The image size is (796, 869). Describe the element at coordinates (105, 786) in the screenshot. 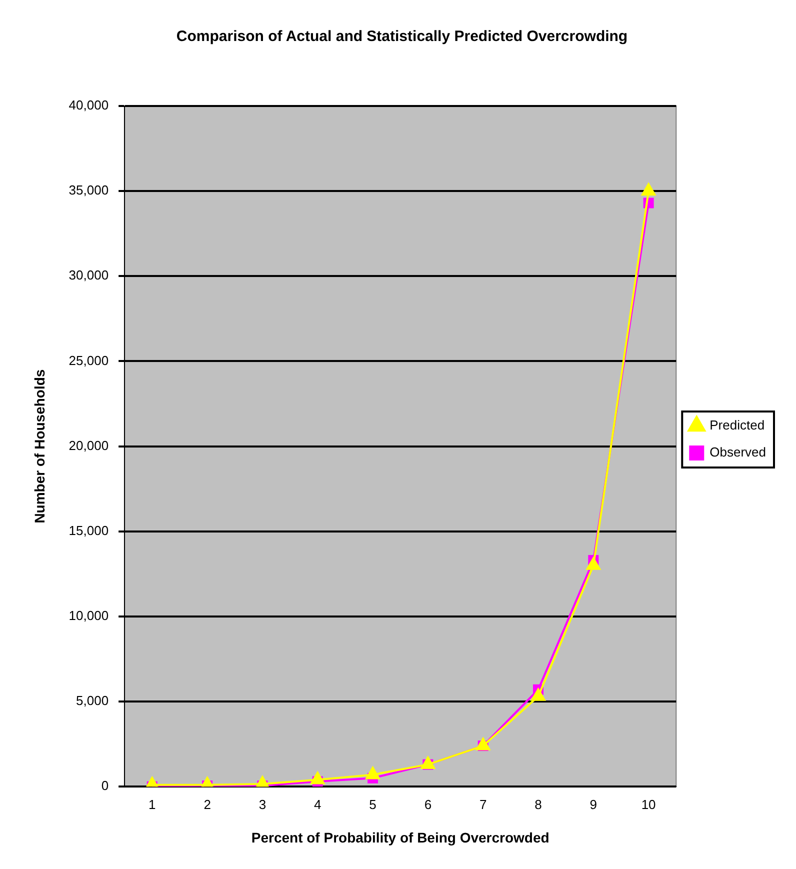

I see `y-tick-label: 0` at that location.